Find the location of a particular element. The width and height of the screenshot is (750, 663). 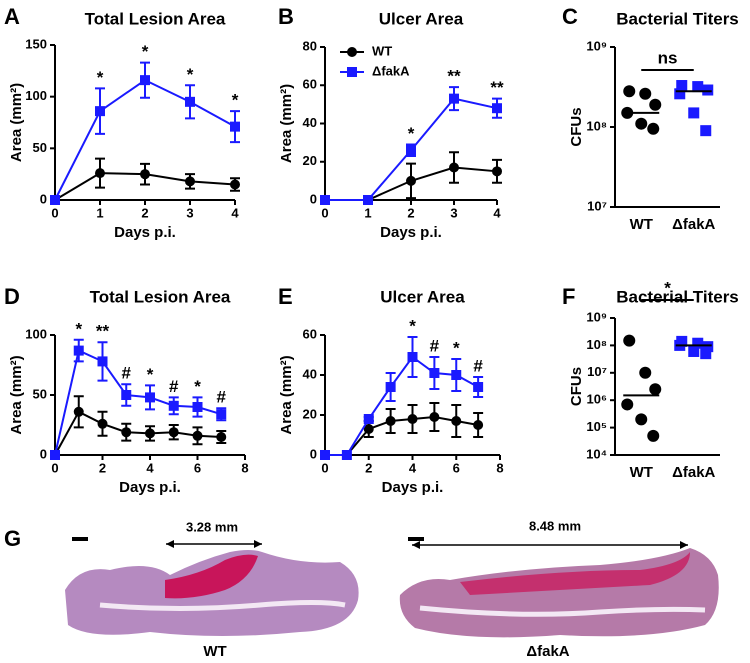

histology-fakA is located at coordinates (559, 587).